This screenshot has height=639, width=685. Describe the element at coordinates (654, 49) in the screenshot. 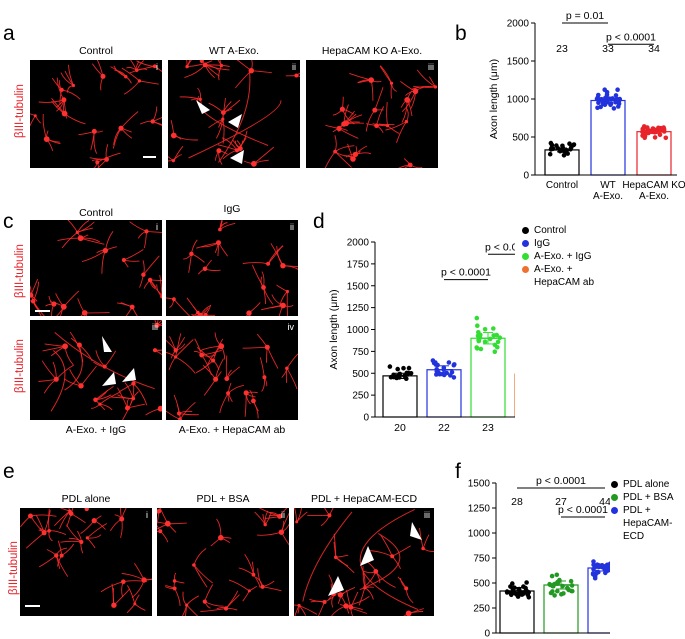

I see `n-label: 34` at that location.